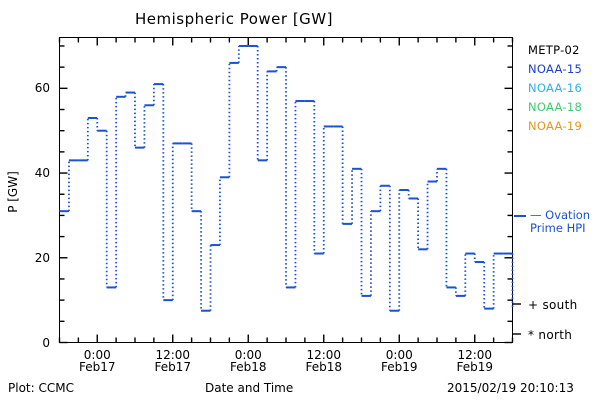 Image resolution: width=600 pixels, height=400 pixels. I want to click on legend-item-noaa-15: NOAA-15, so click(555, 69).